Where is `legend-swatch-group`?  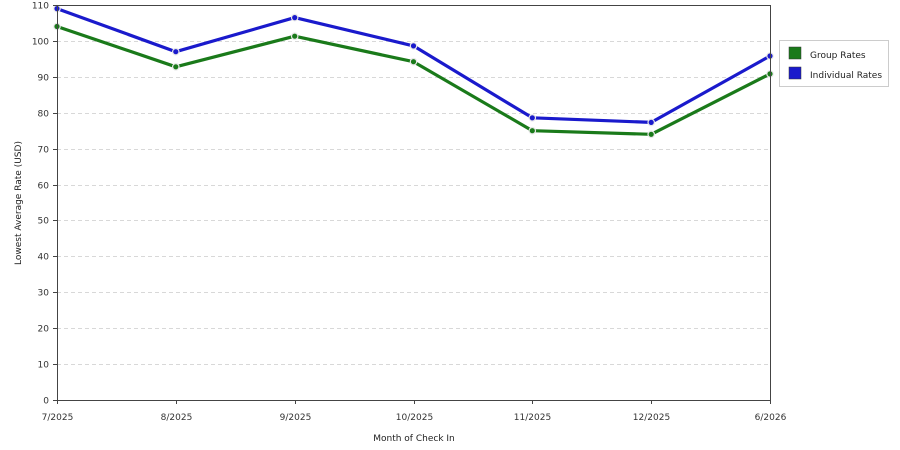 legend-swatch-group is located at coordinates (795, 53).